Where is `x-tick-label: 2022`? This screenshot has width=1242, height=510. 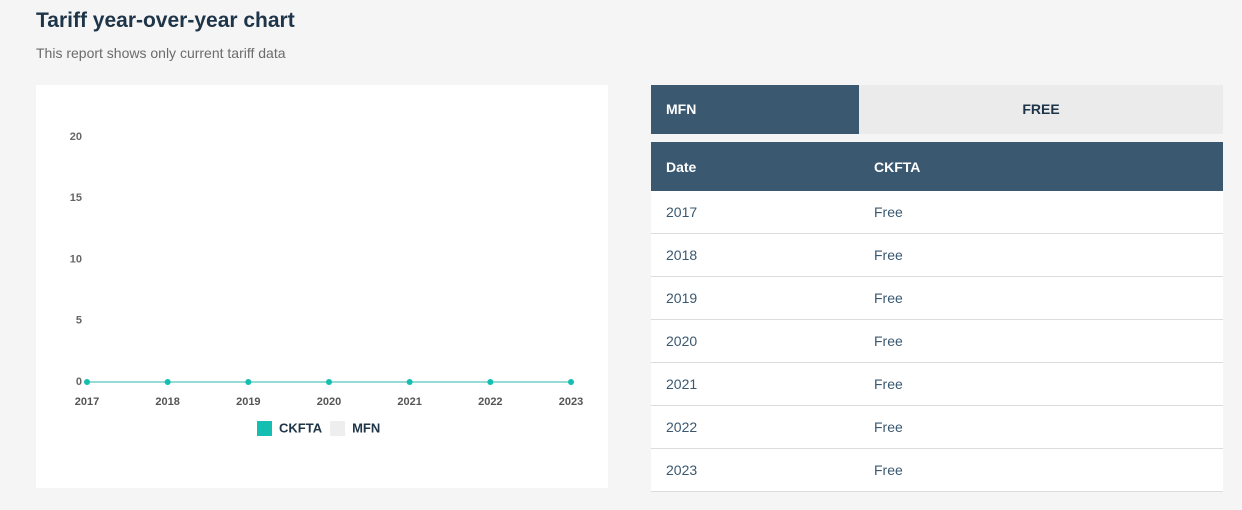
x-tick-label: 2022 is located at coordinates (490, 402).